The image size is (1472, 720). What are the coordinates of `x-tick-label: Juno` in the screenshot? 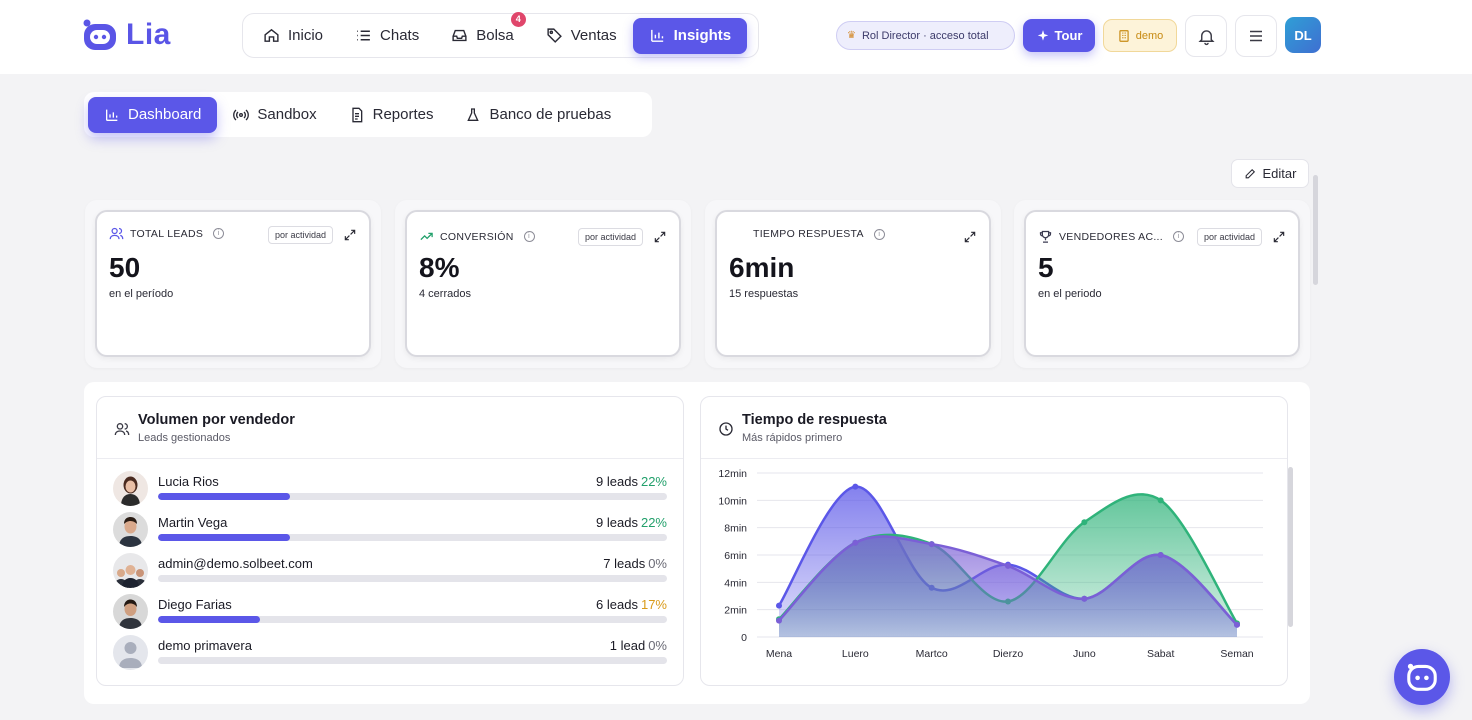 It's located at (1084, 654).